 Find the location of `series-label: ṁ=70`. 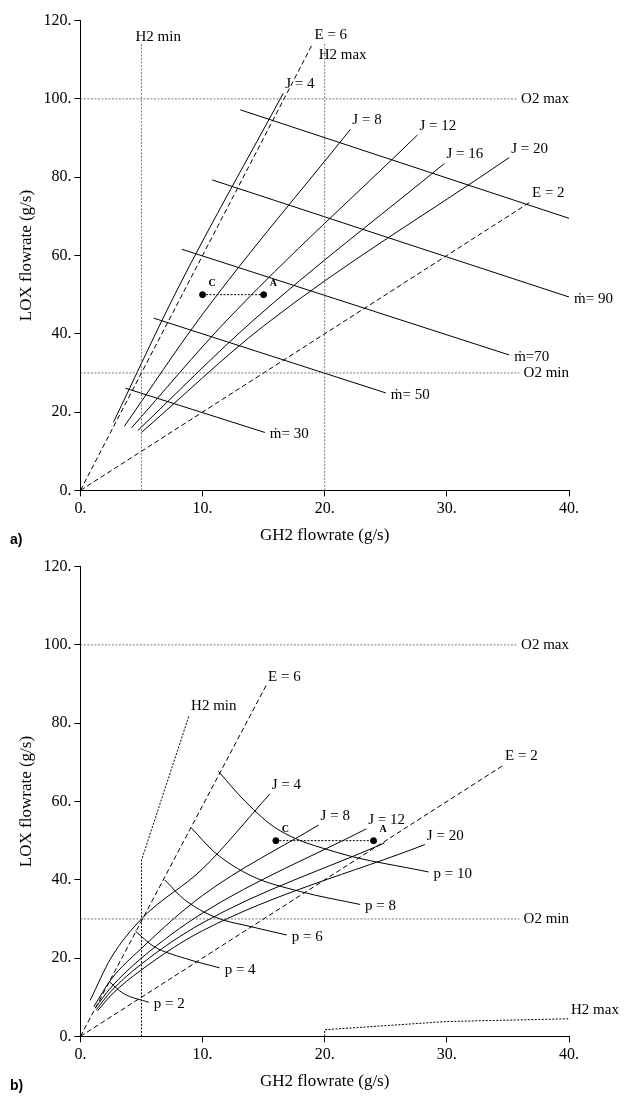

series-label: ṁ=70 is located at coordinates (532, 355).